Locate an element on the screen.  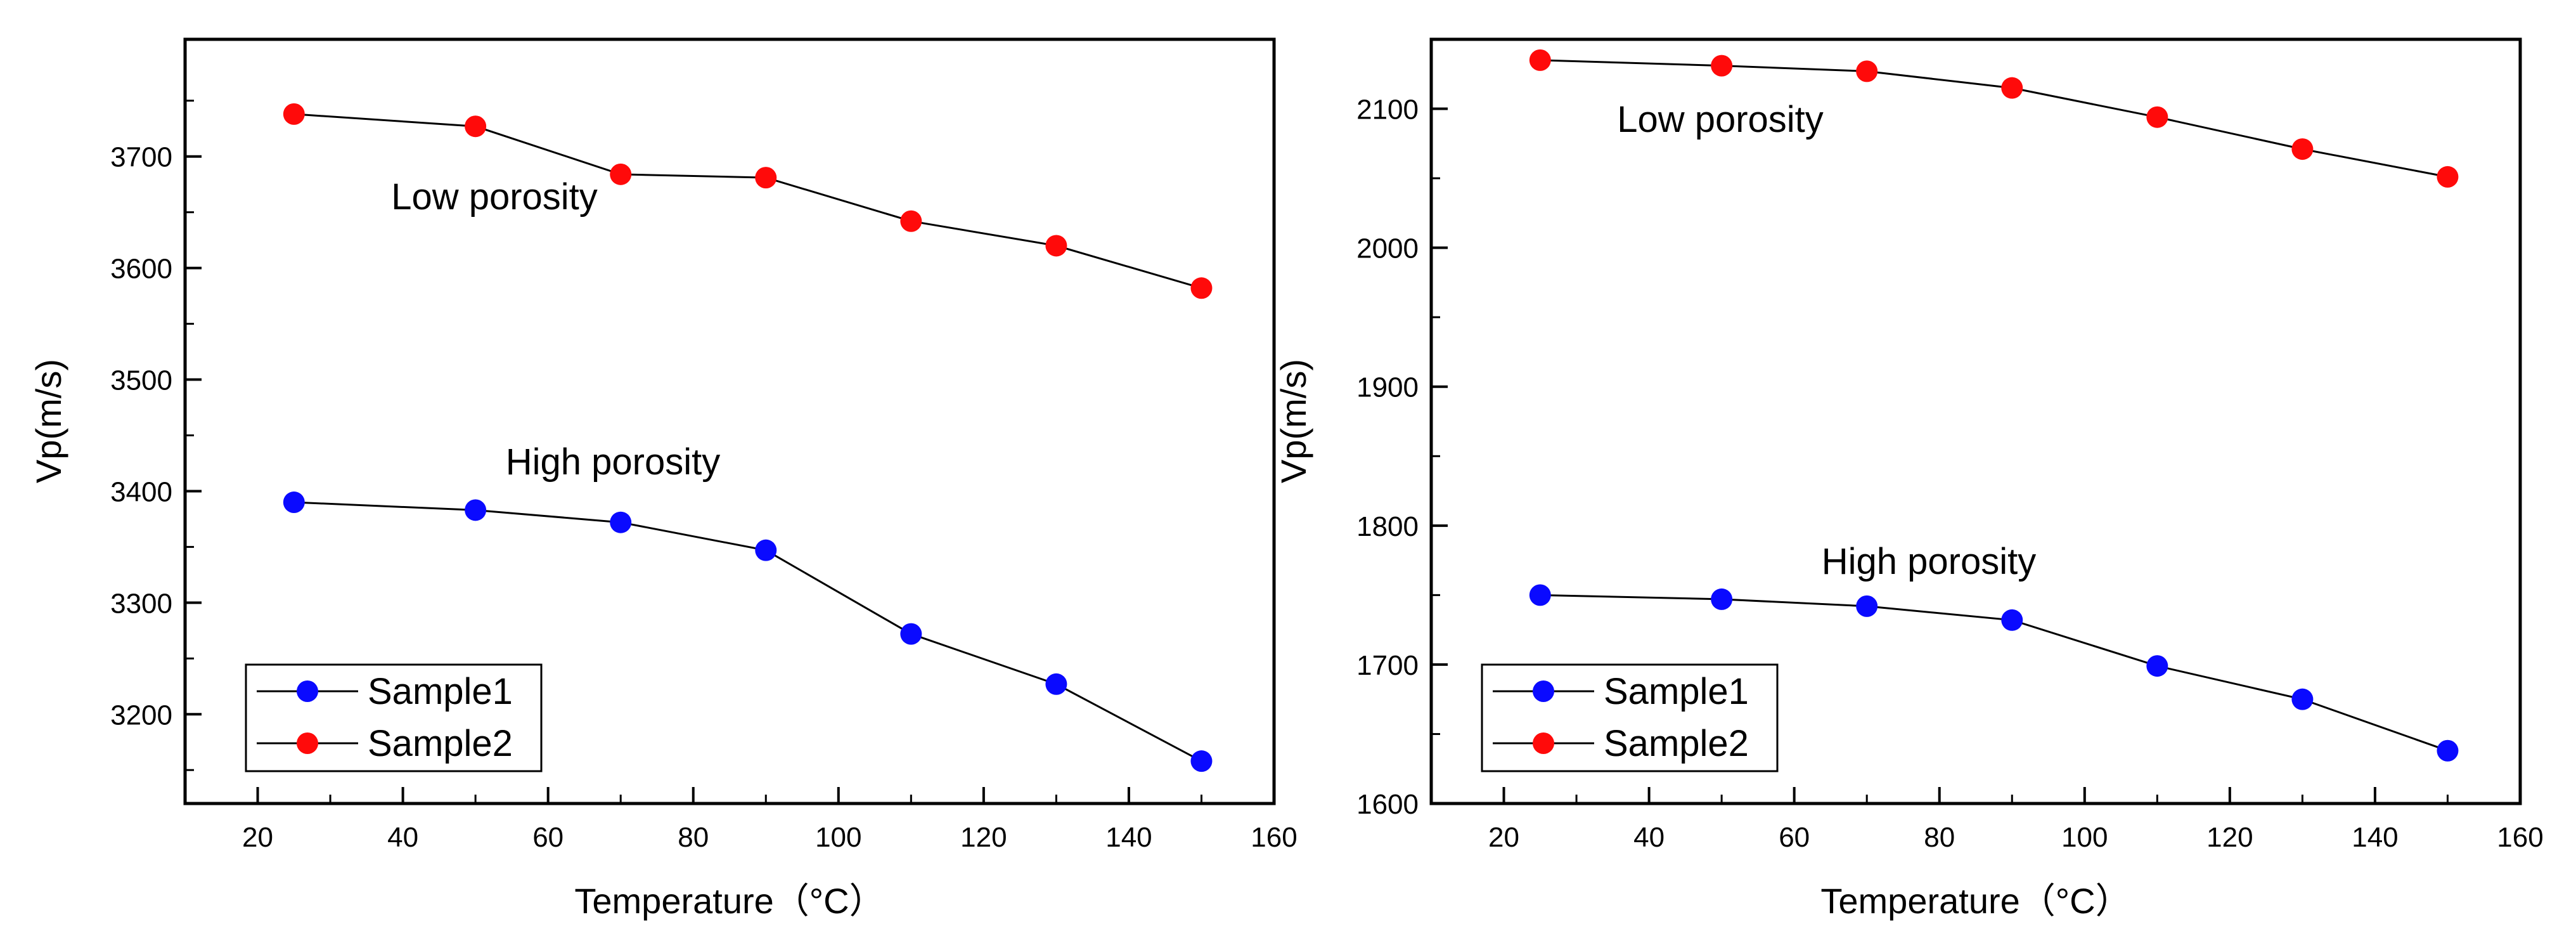
right-legend: Sample1 Sample2 is located at coordinates (1630, 717).